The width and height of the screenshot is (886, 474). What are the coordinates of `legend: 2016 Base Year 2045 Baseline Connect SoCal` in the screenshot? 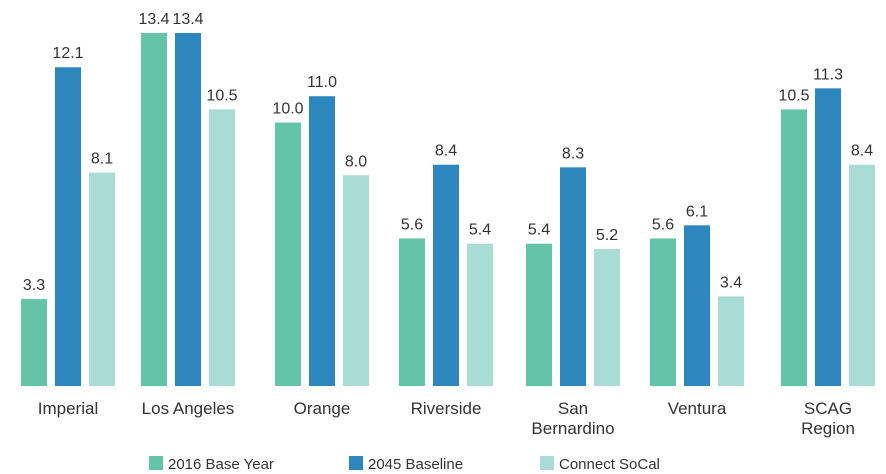 It's located at (404, 464).